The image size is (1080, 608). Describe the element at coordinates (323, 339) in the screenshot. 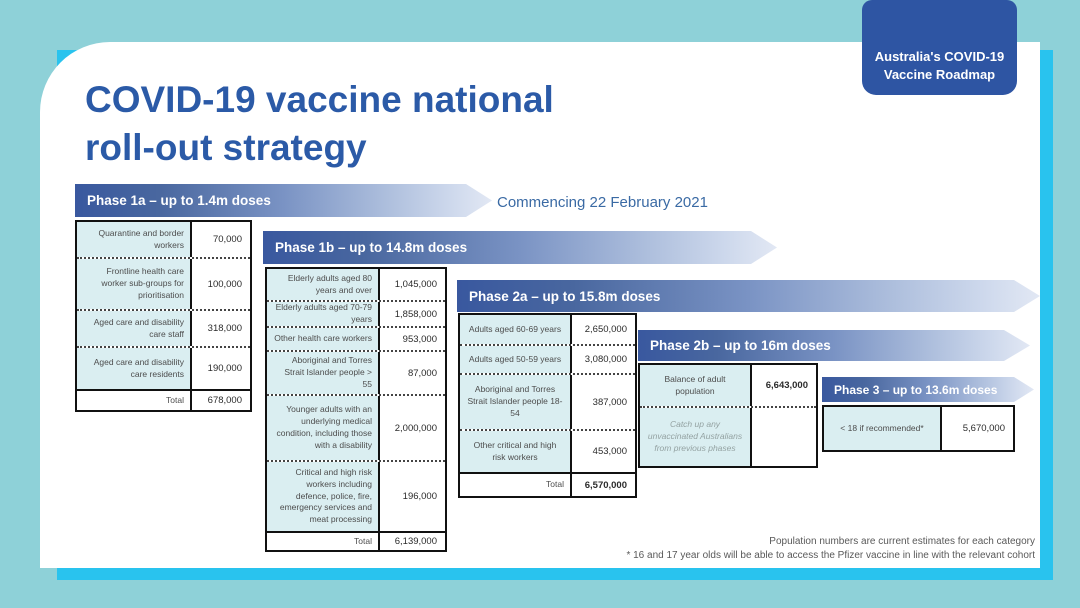

I see `row-label-cell: Other health care workers` at that location.